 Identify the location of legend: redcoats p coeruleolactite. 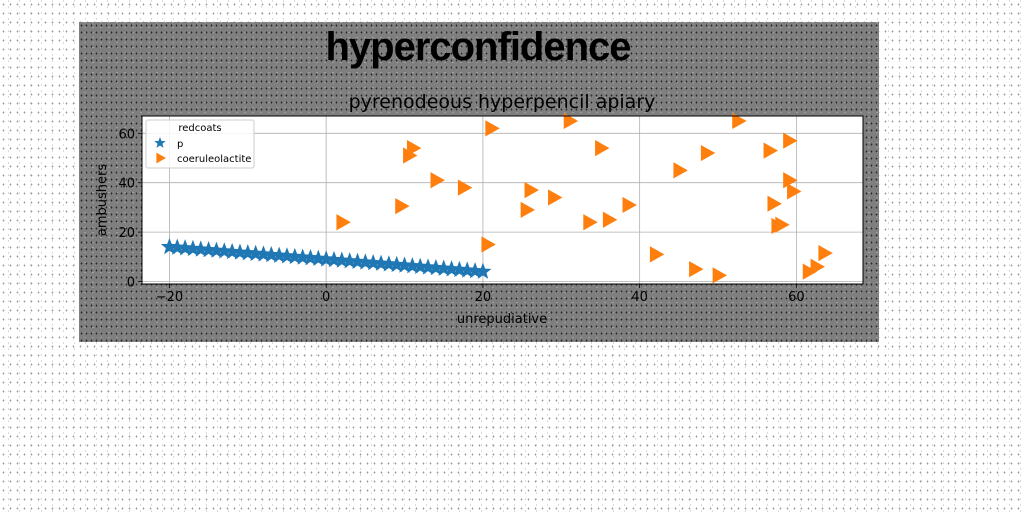
(200, 144).